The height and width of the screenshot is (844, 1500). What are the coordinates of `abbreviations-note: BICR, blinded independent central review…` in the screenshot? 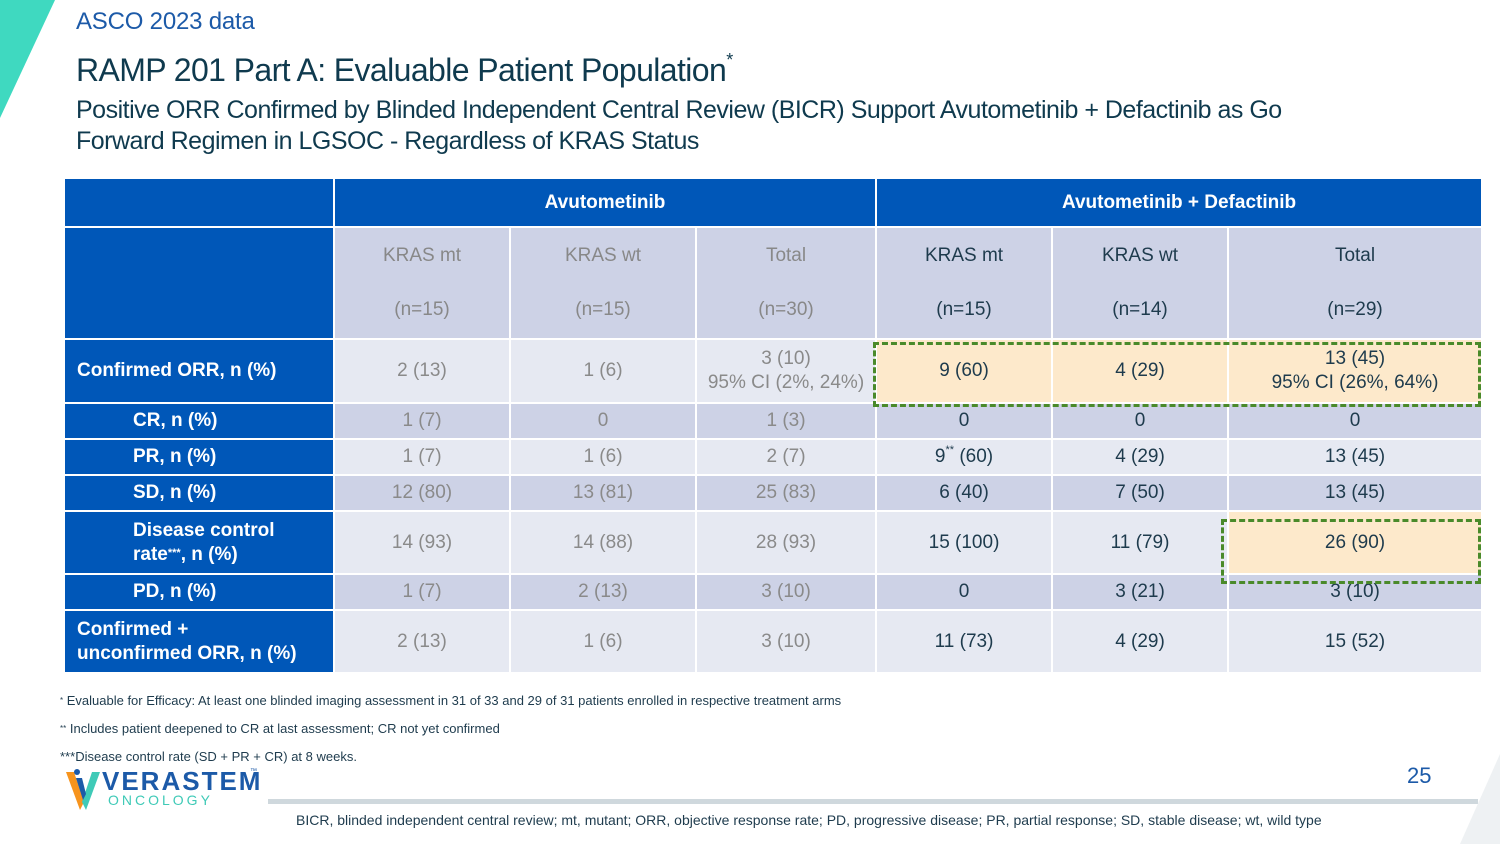 It's located at (809, 820).